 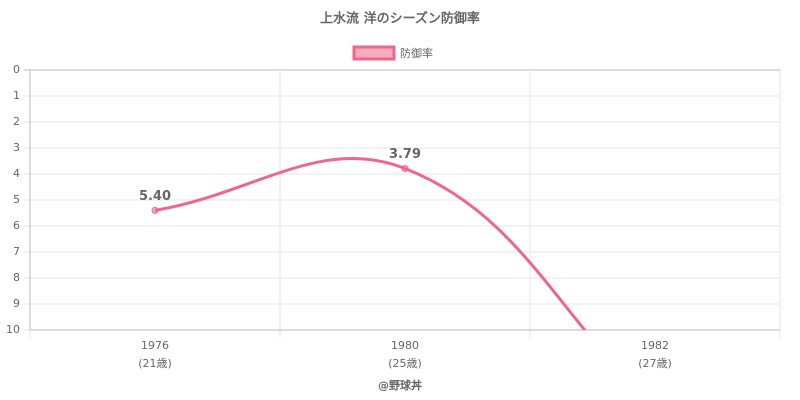 I want to click on data-label: 3.79, so click(x=405, y=154).